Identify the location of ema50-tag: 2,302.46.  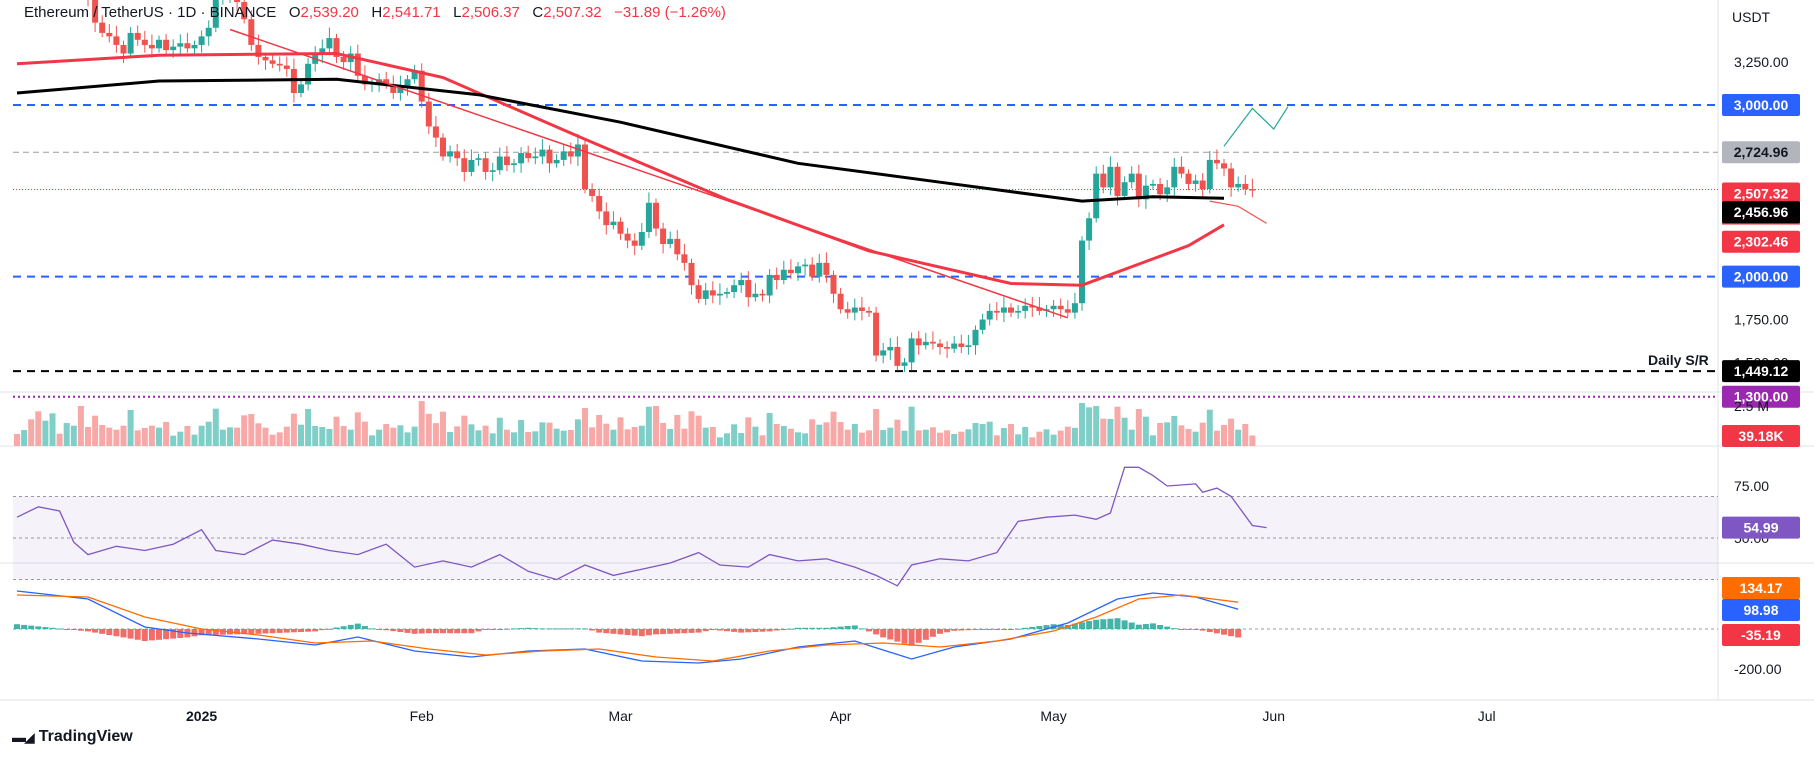
(1761, 241).